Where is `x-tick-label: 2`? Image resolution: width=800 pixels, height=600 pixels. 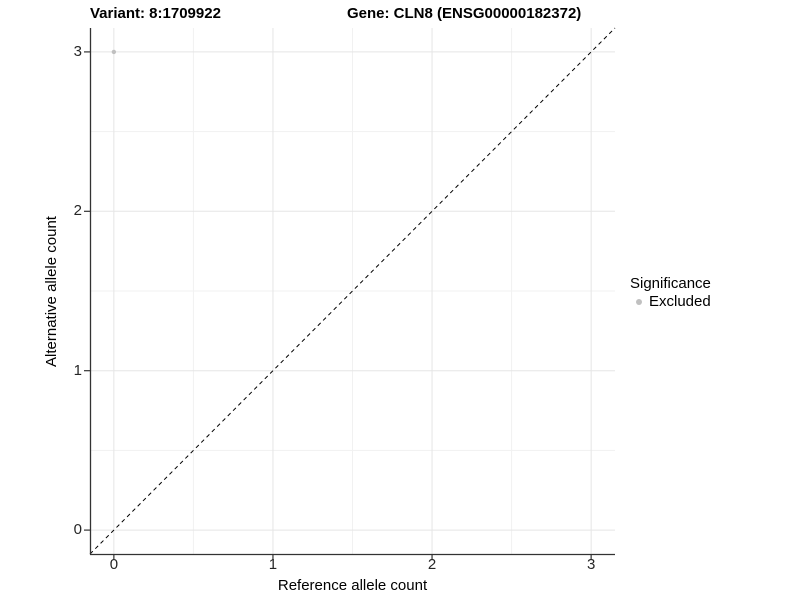 x-tick-label: 2 is located at coordinates (432, 564).